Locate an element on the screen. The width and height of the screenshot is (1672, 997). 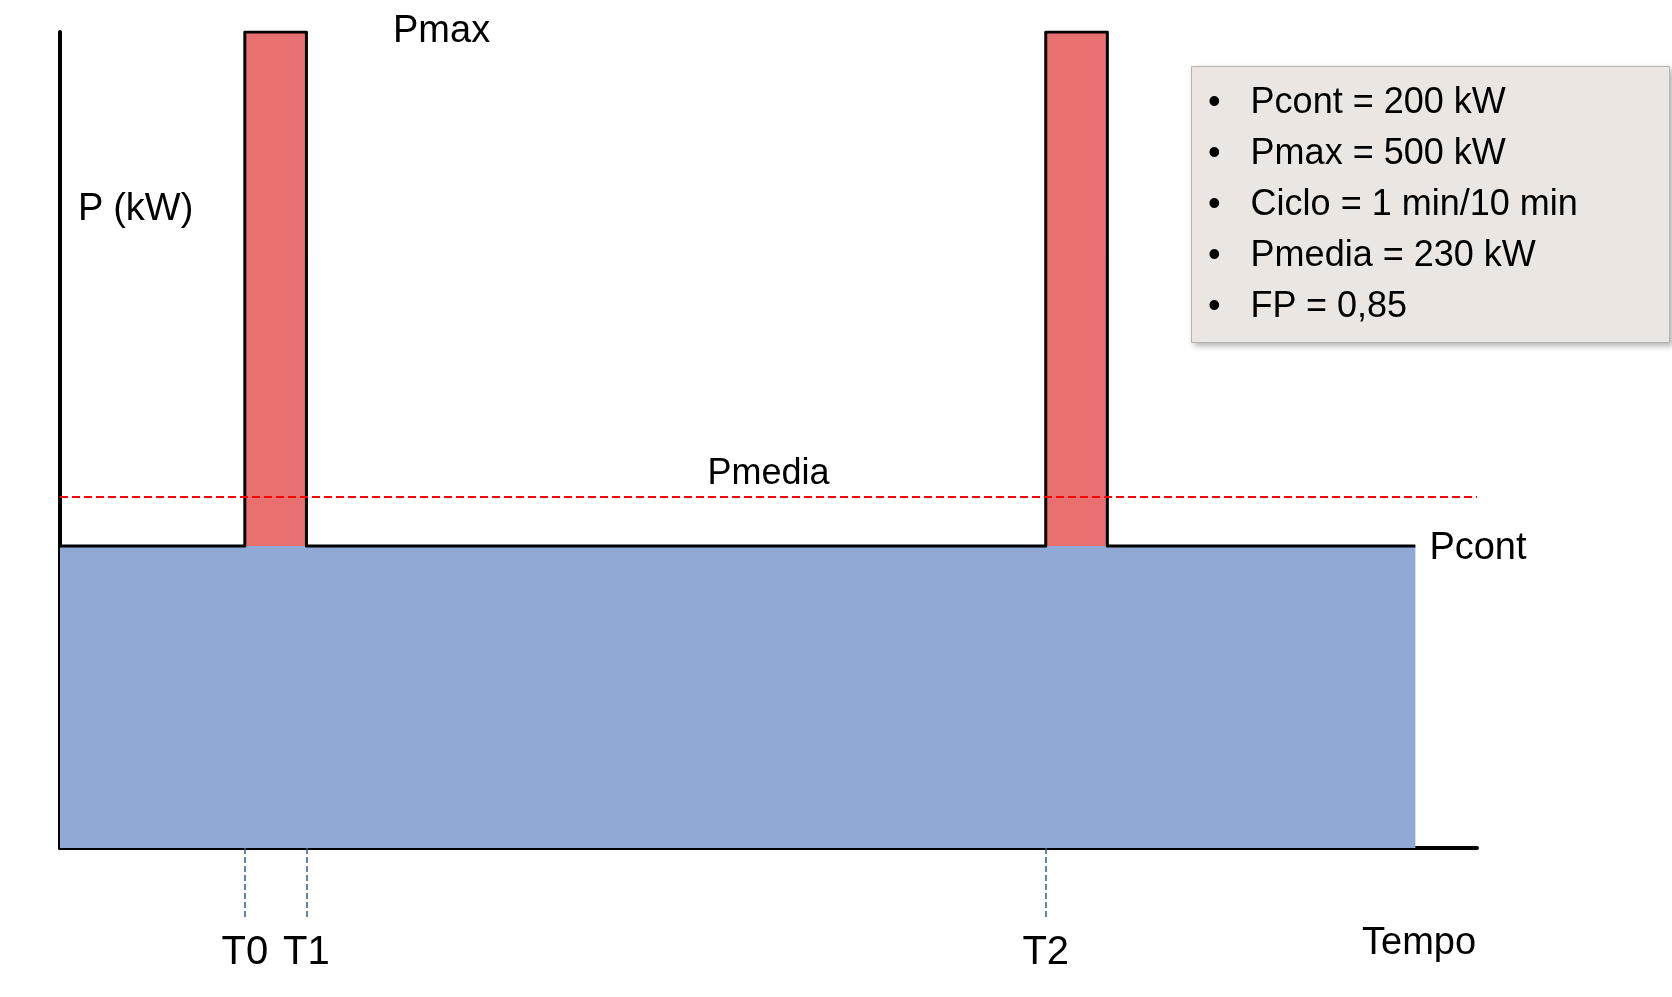
annotation: • Pmax = 500 kW is located at coordinates (1357, 151).